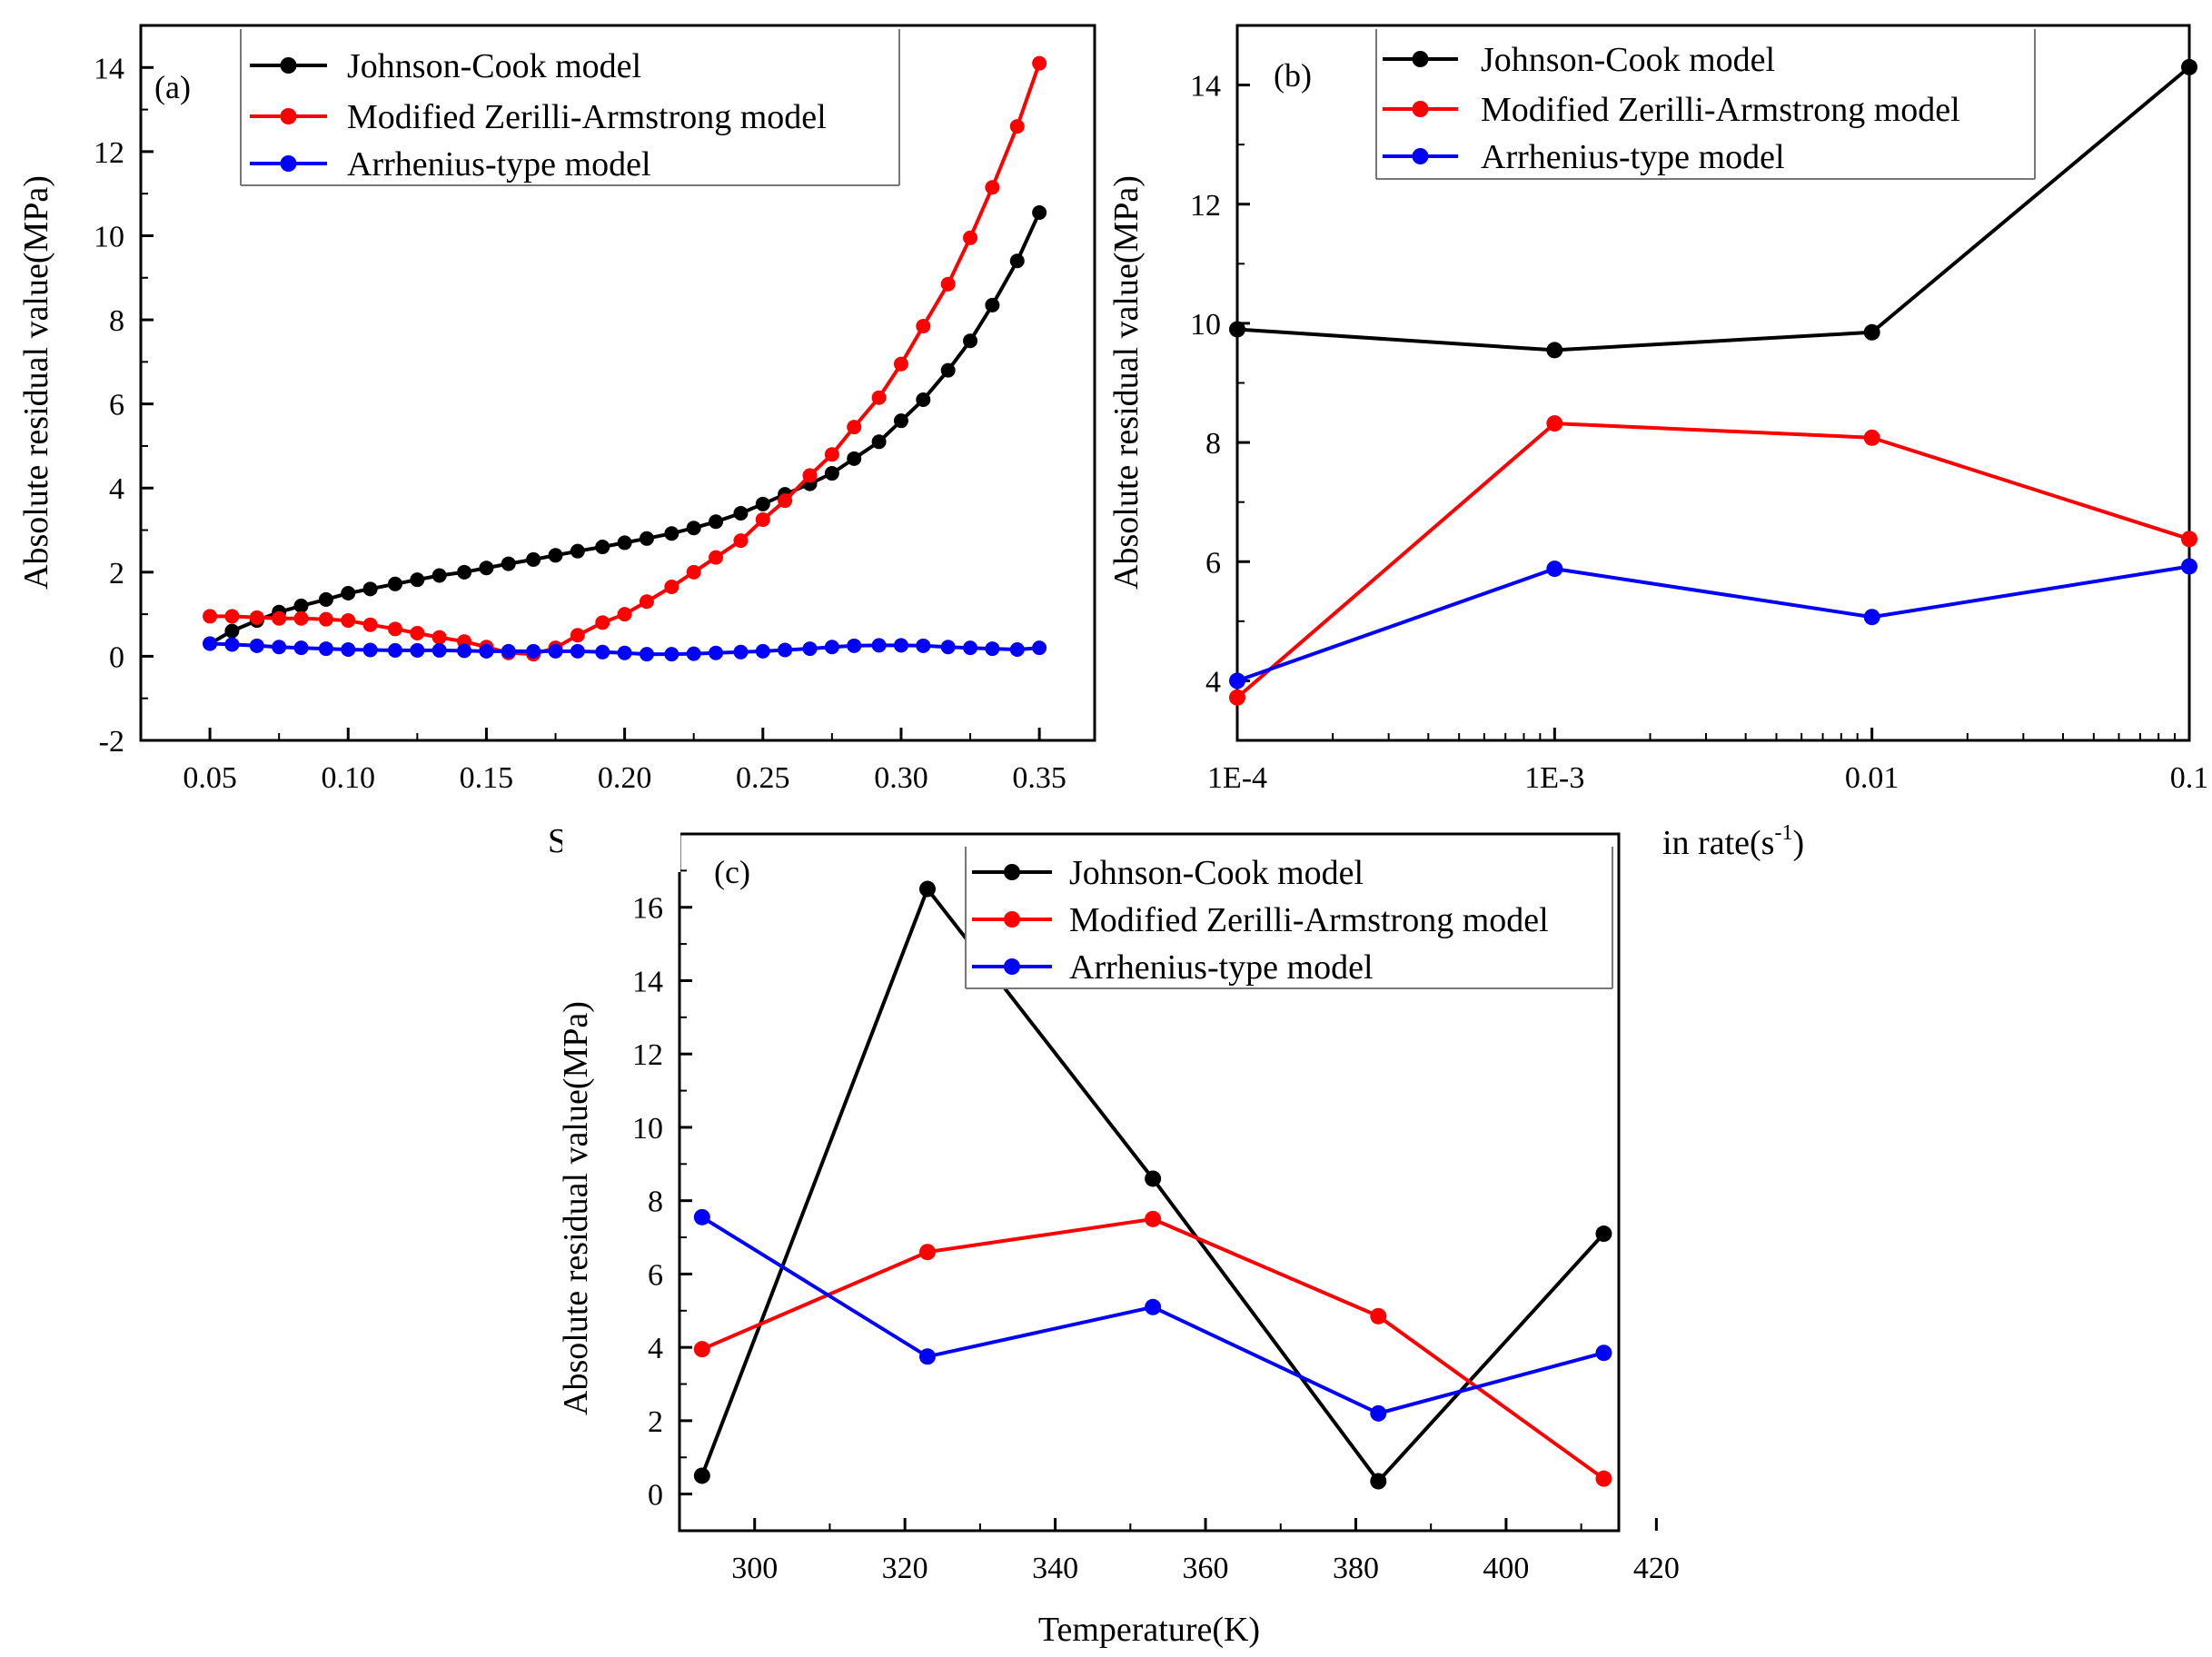  Describe the element at coordinates (754, 1568) in the screenshot. I see `x-tick-label: 300` at that location.